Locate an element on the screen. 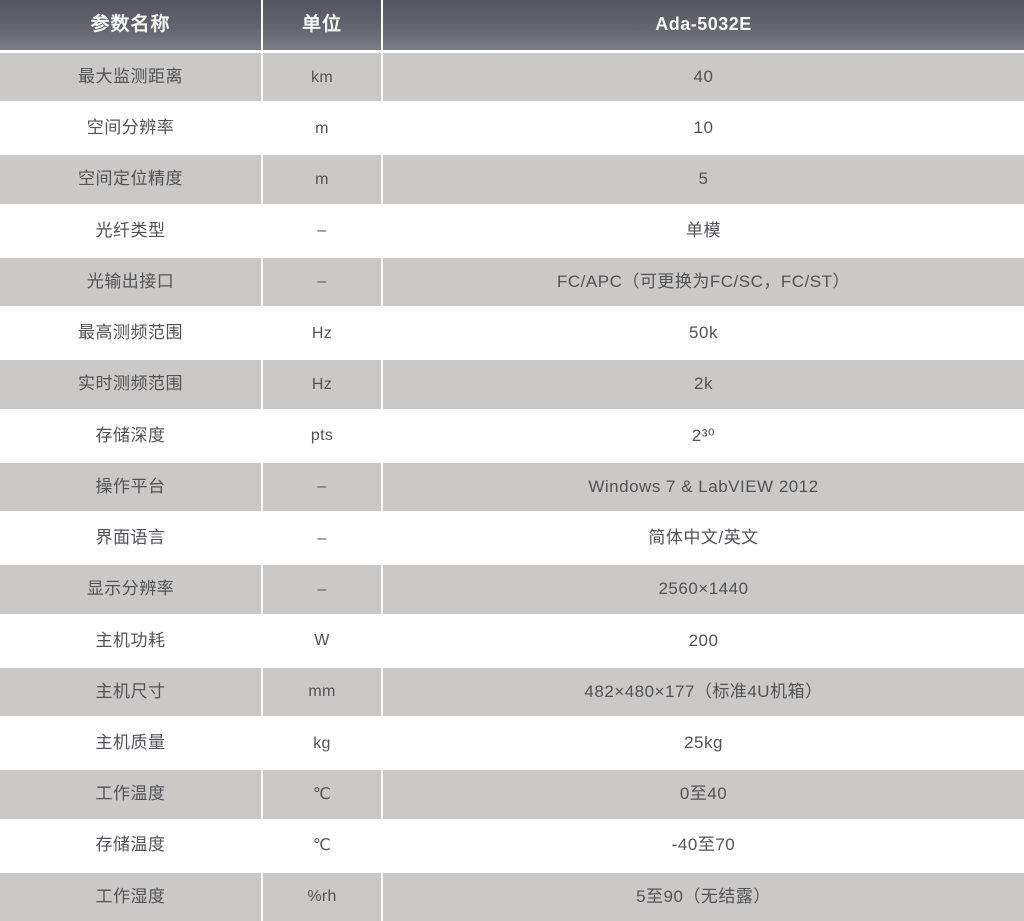 The image size is (1024, 921). value-cell: 40 is located at coordinates (703, 77).